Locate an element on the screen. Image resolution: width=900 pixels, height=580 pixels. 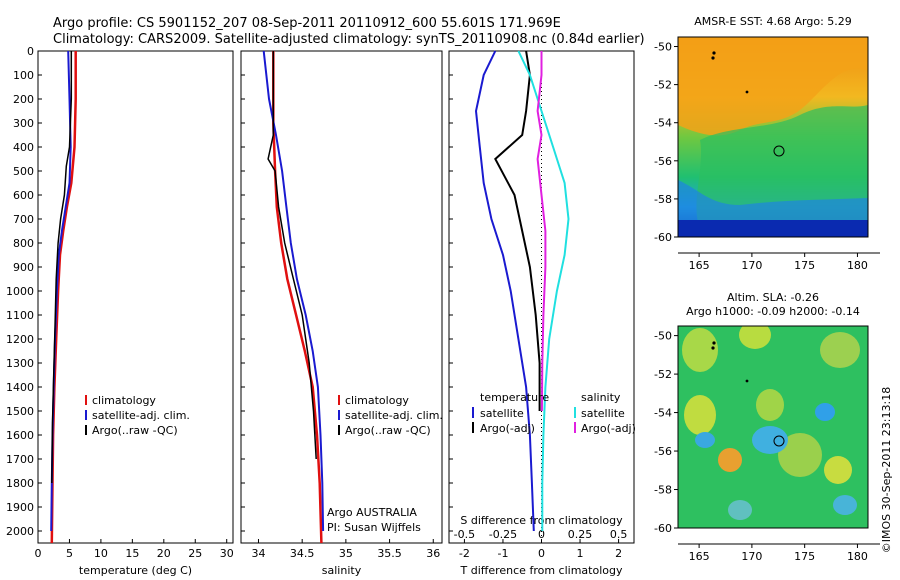
depth-tick-label-14: 1400 is located at coordinates (20, 387).